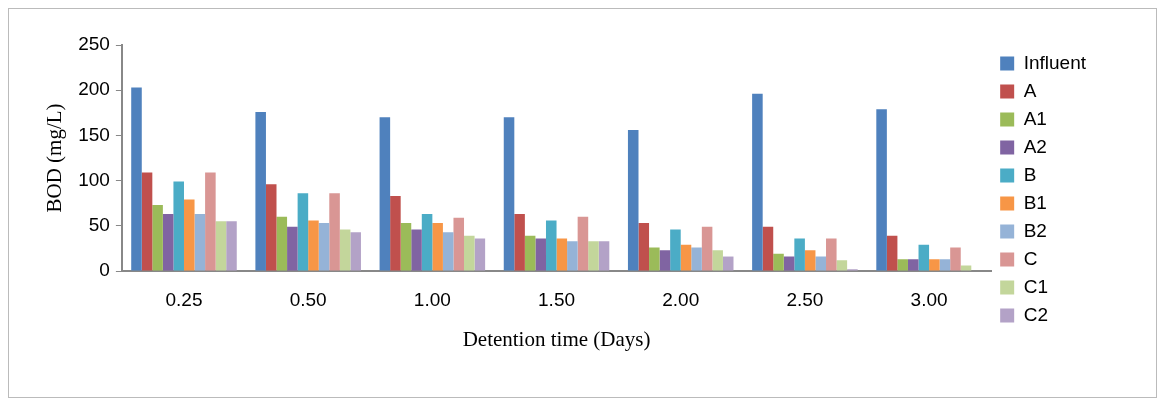  Describe the element at coordinates (1035, 230) in the screenshot. I see `legend-label: B2` at that location.